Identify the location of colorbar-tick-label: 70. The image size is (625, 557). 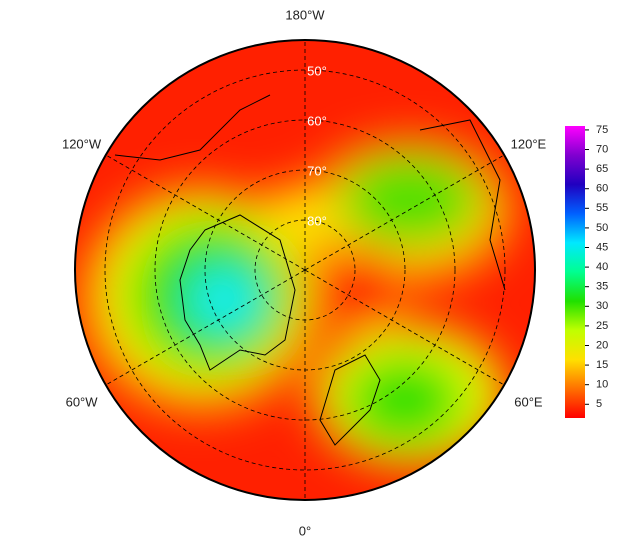
(602, 149).